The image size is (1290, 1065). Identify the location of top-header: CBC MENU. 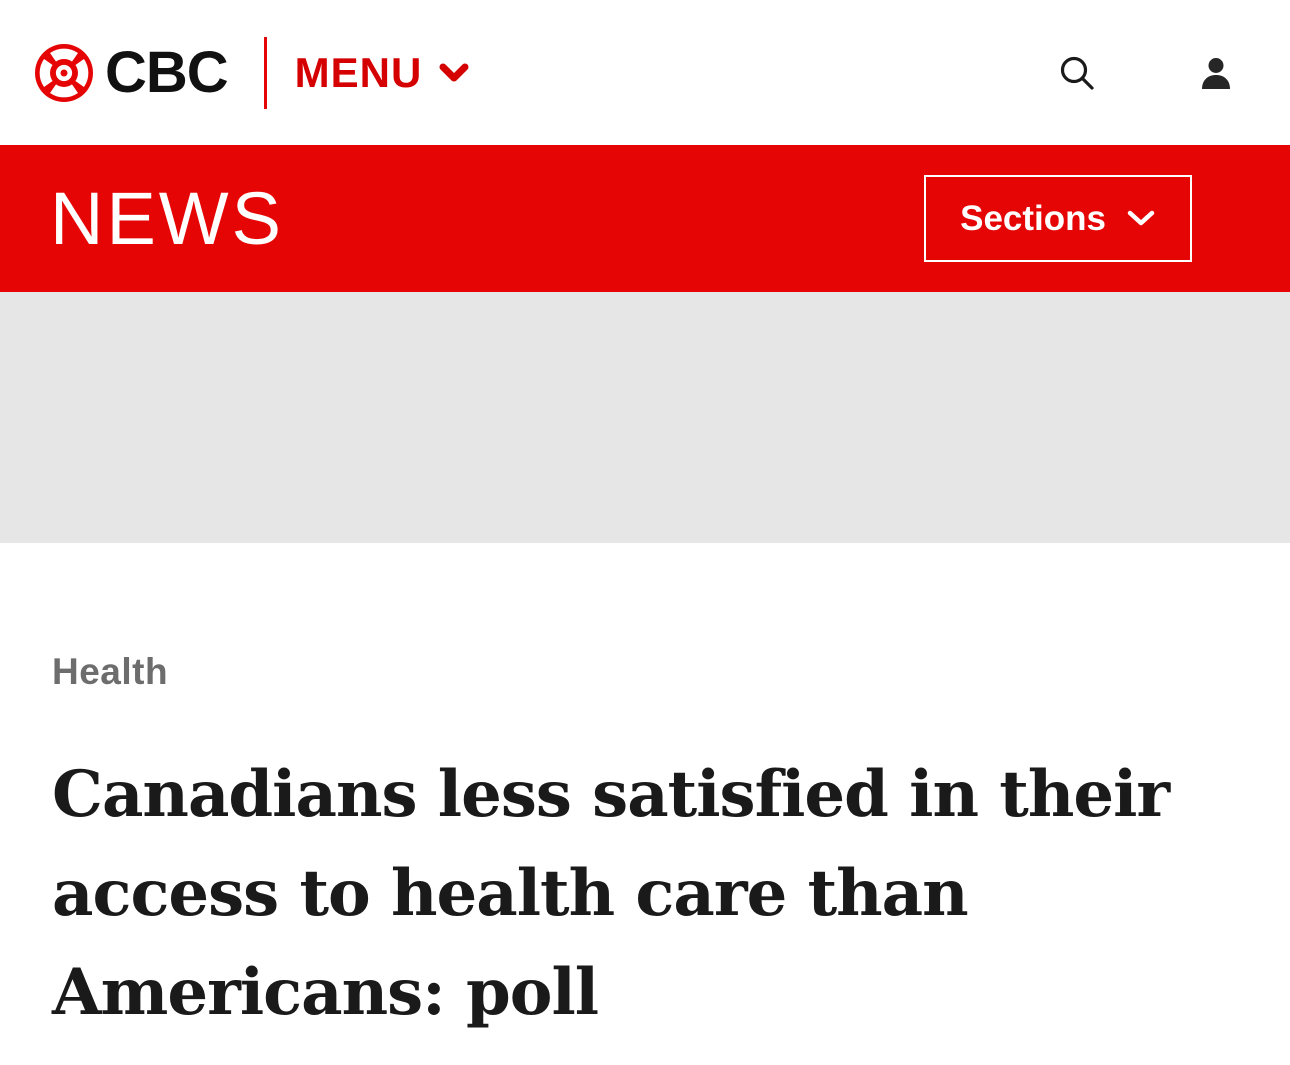
(645, 72).